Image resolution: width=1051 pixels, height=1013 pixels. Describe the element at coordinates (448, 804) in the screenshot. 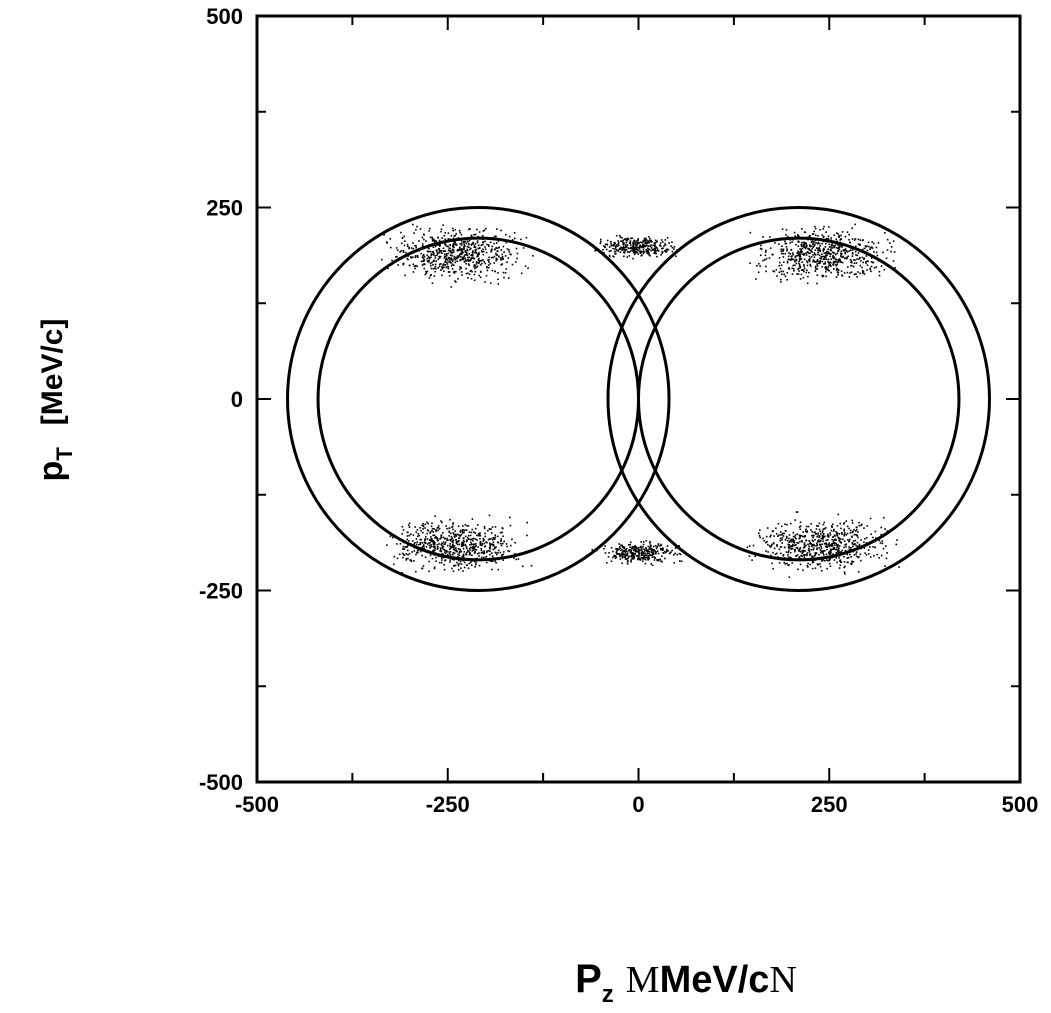

I see `x-tick-label: -250` at that location.